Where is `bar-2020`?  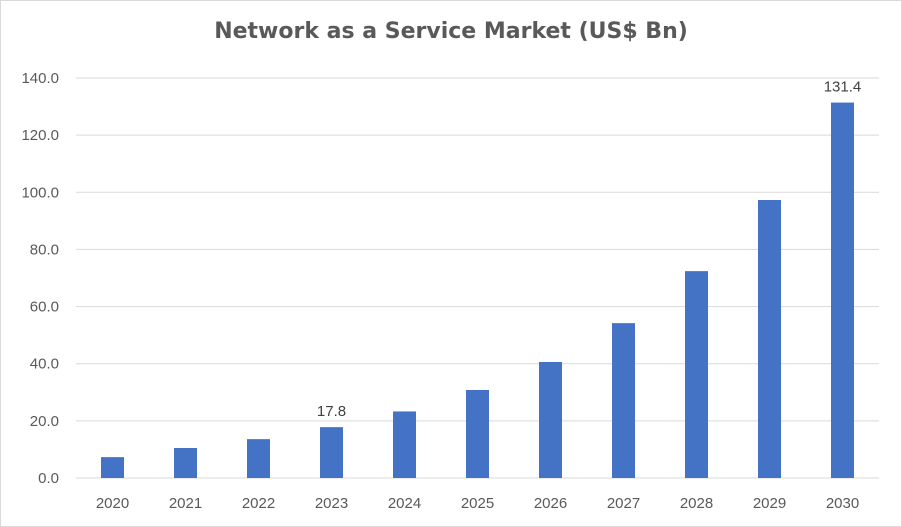
bar-2020 is located at coordinates (112, 467).